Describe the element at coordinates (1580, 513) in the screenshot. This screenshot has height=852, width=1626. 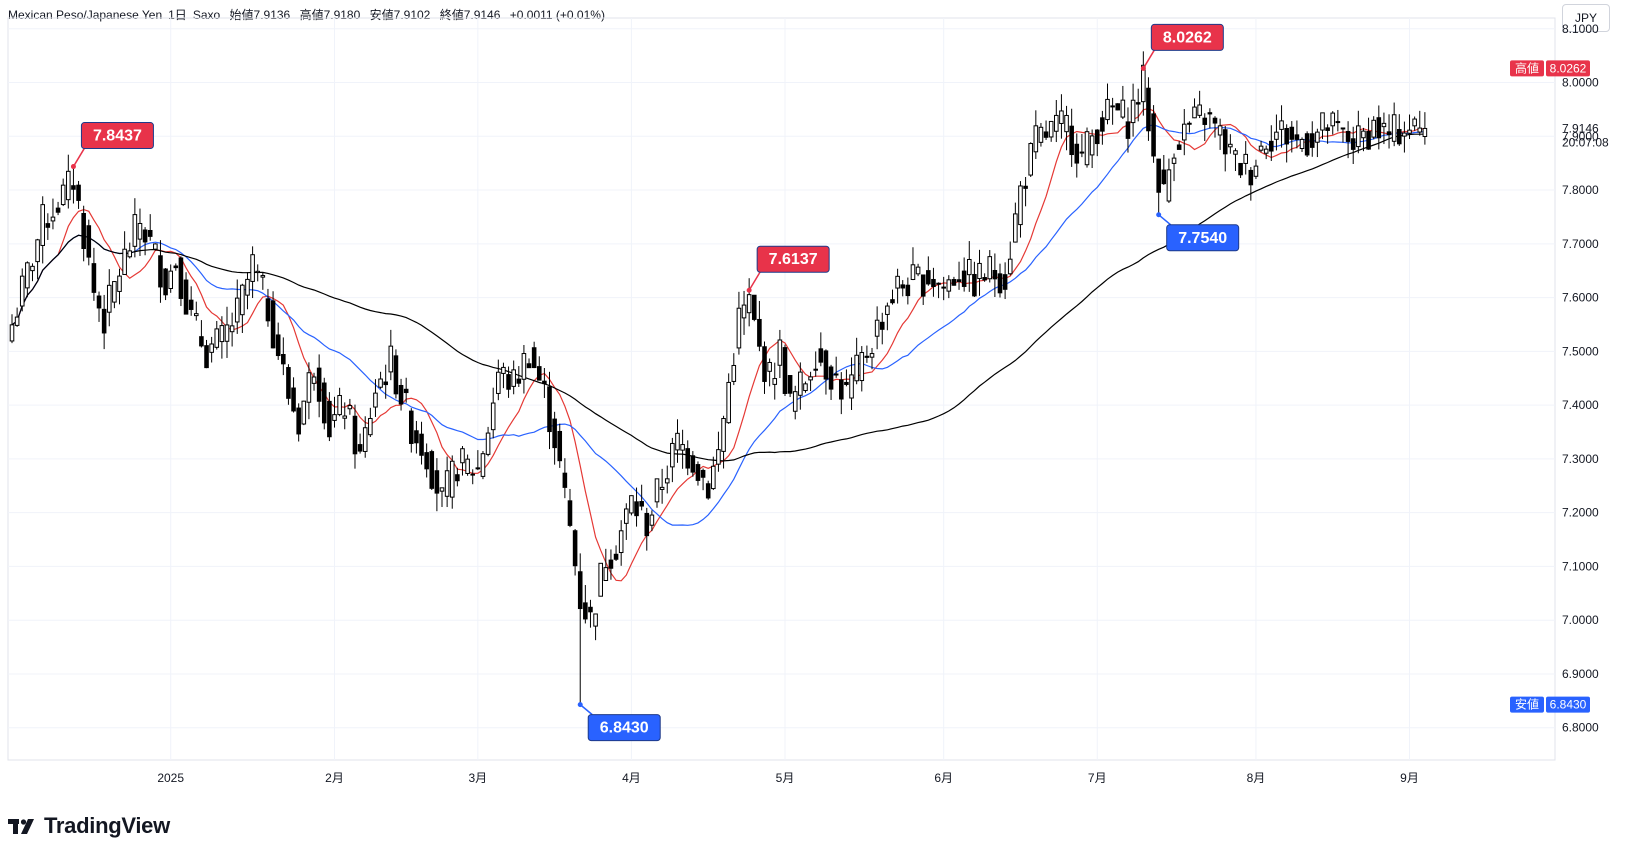
I see `y-tick-label: 7.2000` at that location.